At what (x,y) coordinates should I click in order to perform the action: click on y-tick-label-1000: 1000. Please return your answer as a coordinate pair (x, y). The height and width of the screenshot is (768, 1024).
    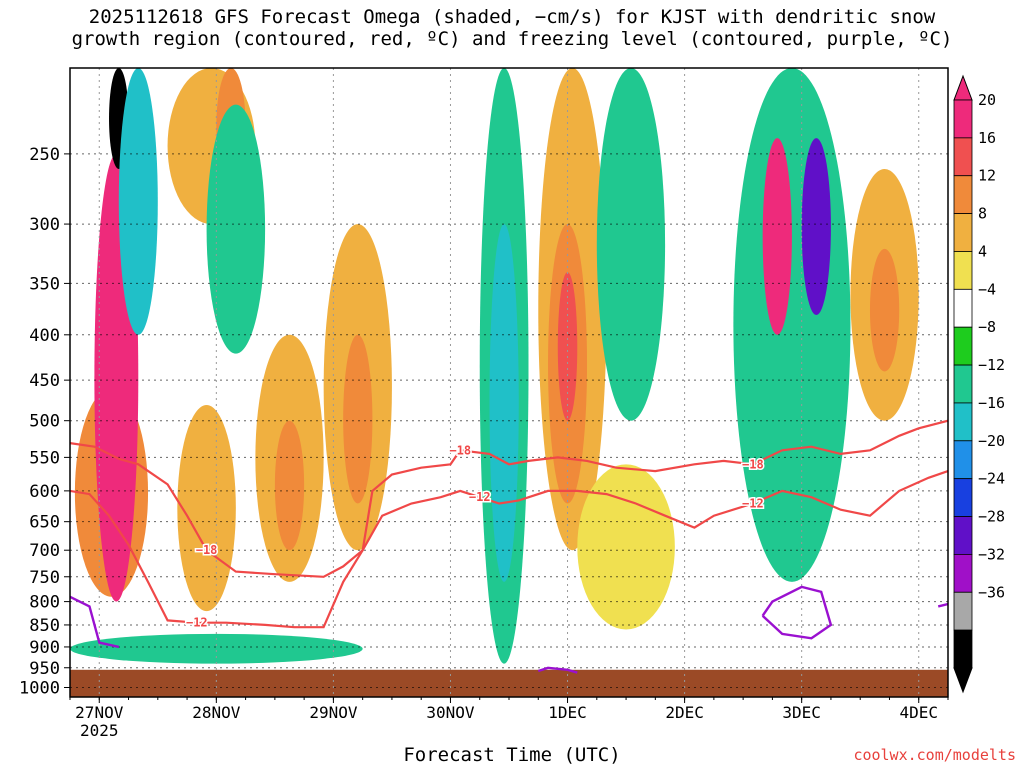
    Looking at the image, I should click on (39, 688).